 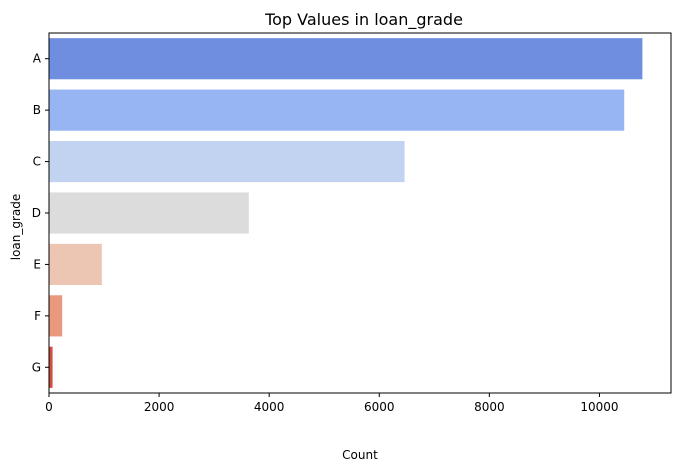 What do you see at coordinates (56, 316) in the screenshot?
I see `bar-F` at bounding box center [56, 316].